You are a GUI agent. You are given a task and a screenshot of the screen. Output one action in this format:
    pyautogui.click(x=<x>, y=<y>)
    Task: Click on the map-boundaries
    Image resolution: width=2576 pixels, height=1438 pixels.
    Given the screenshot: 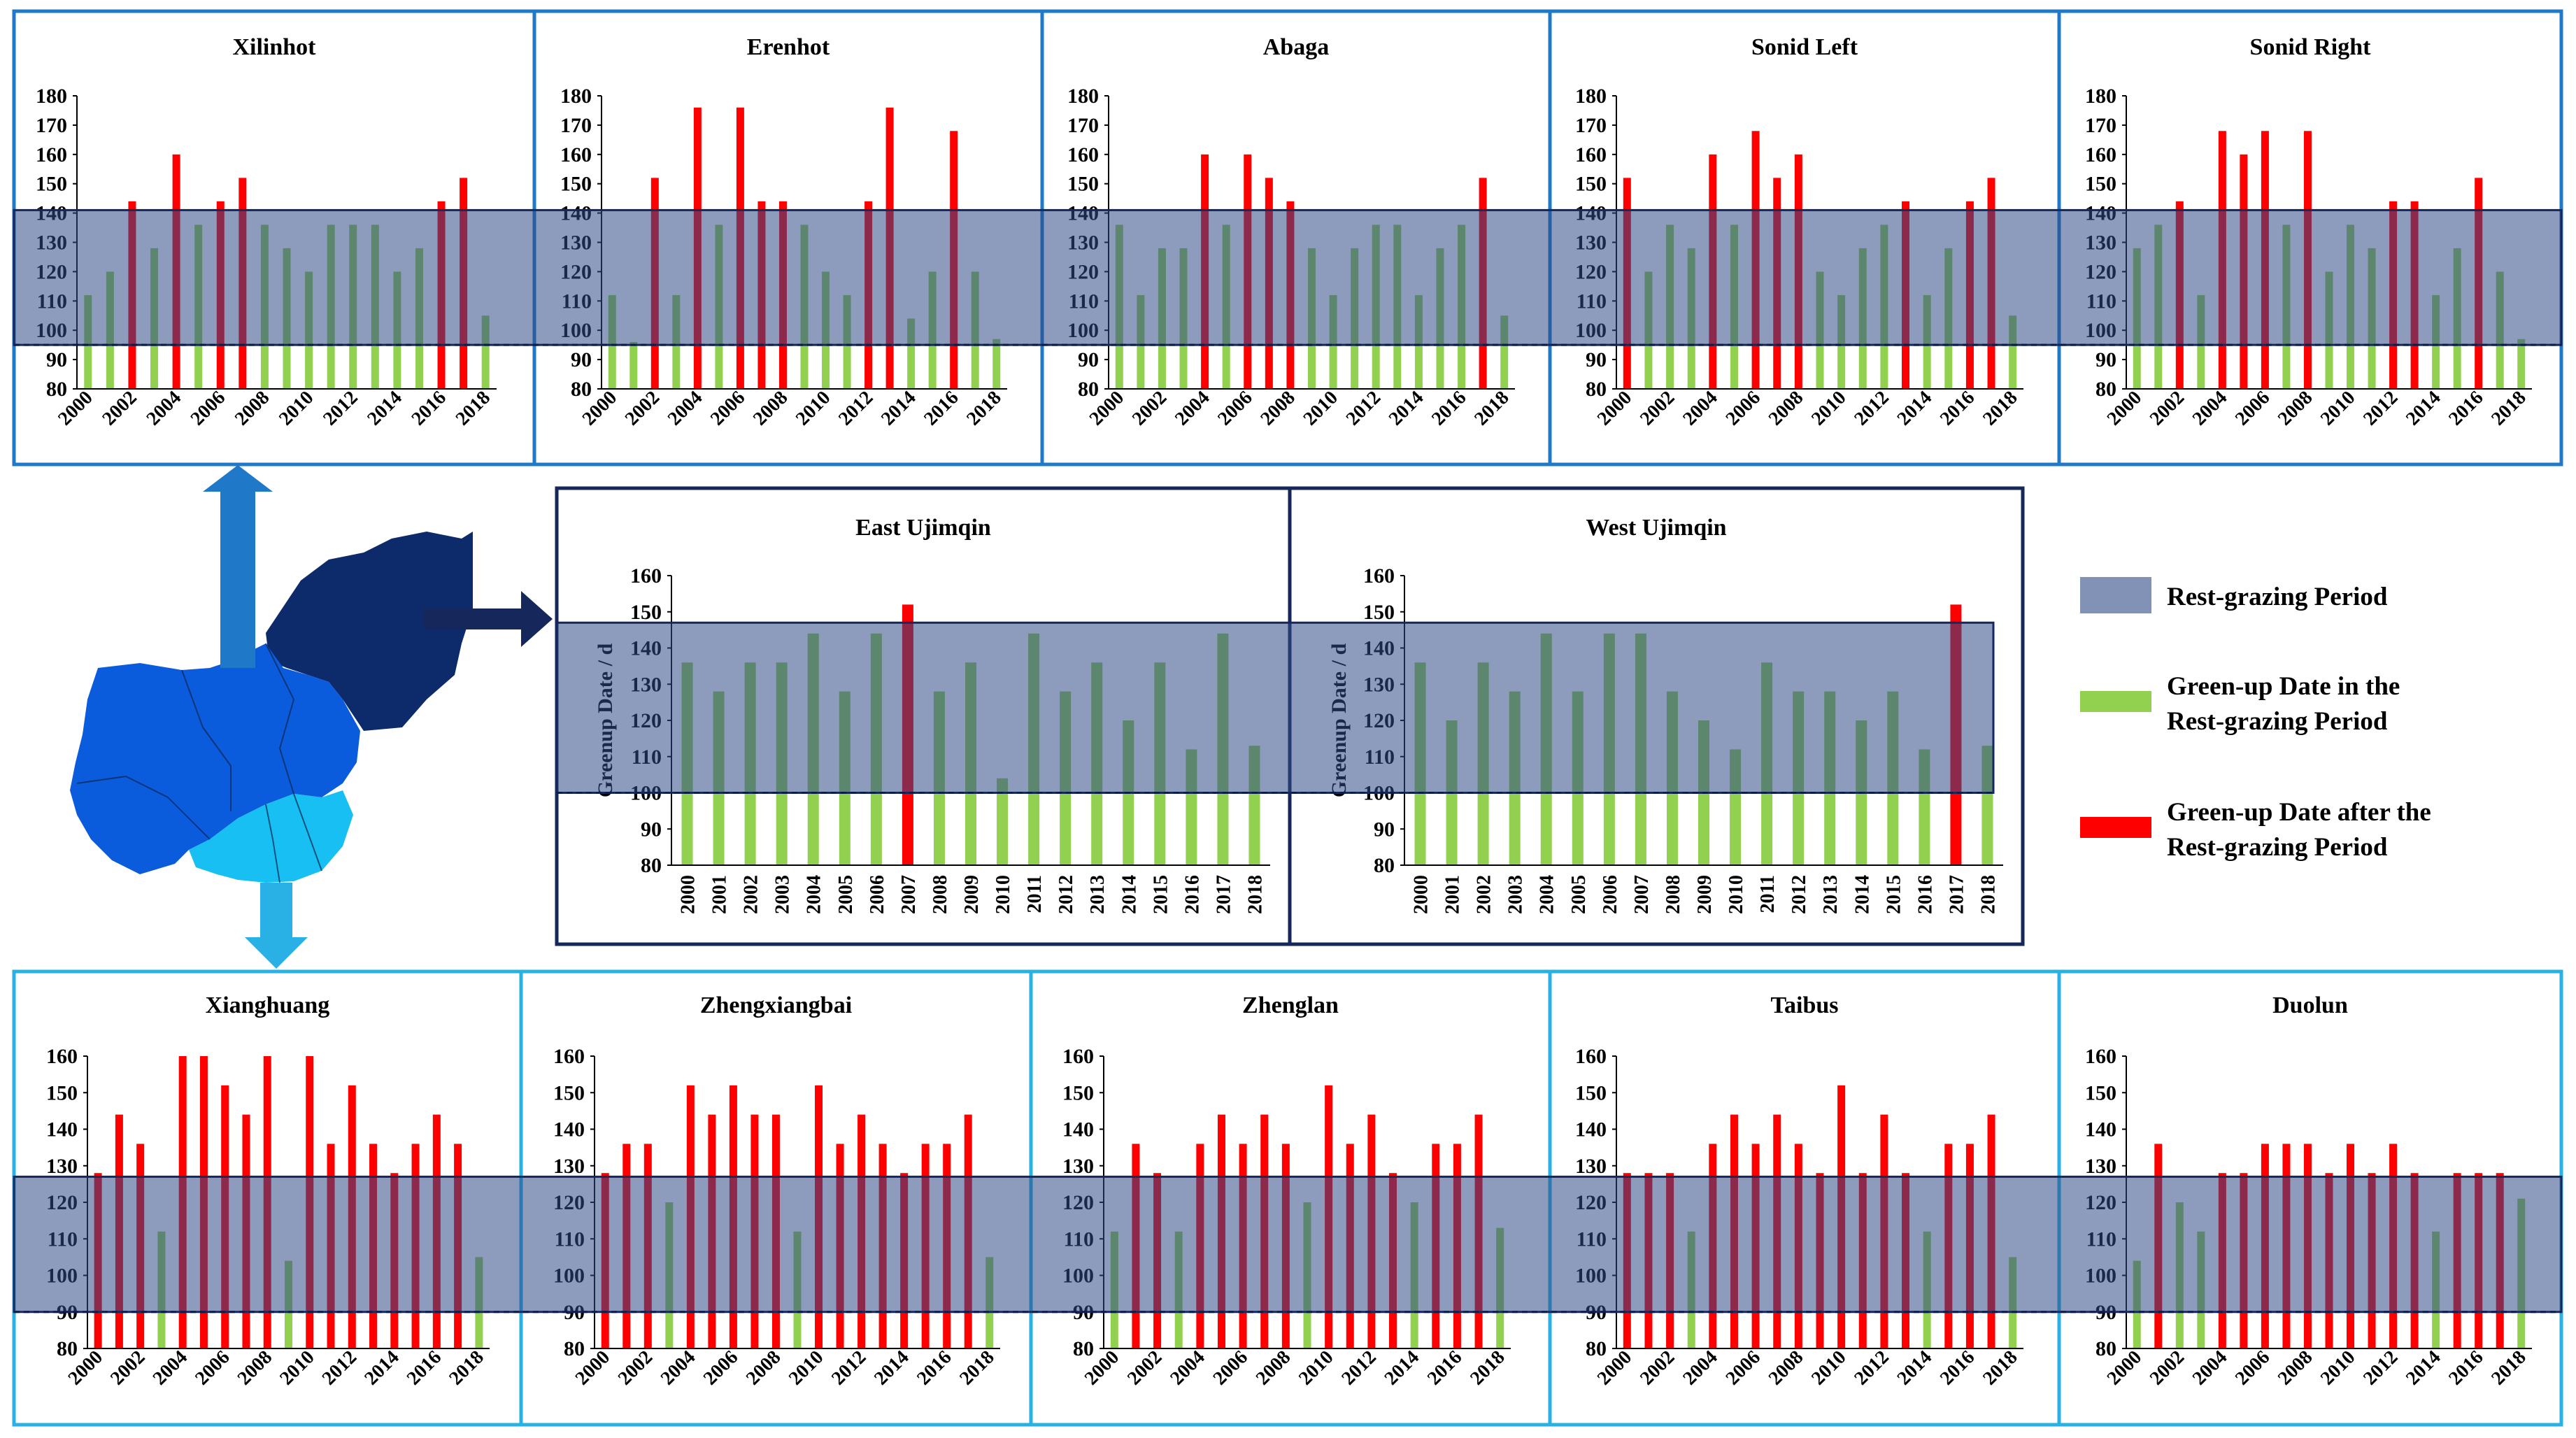 What is the action you would take?
    pyautogui.click(x=199, y=763)
    